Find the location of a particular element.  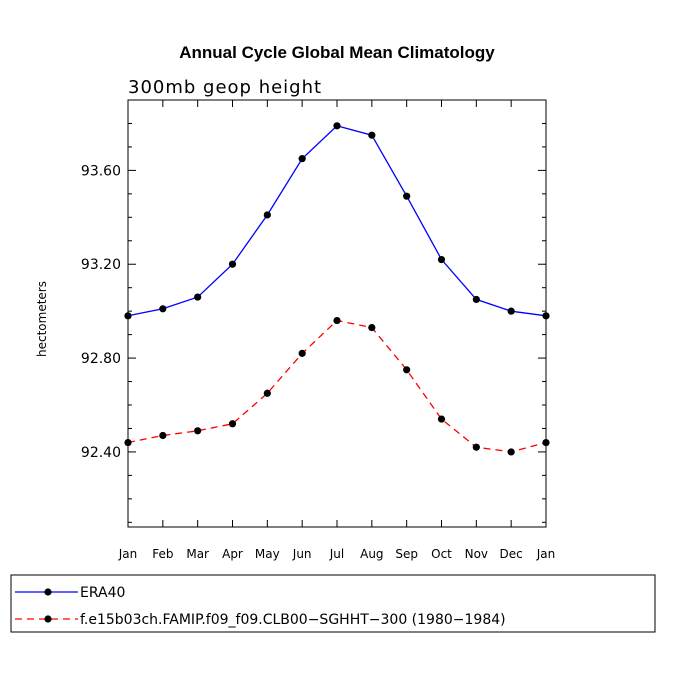

x-tick-label: Jun is located at coordinates (302, 554).